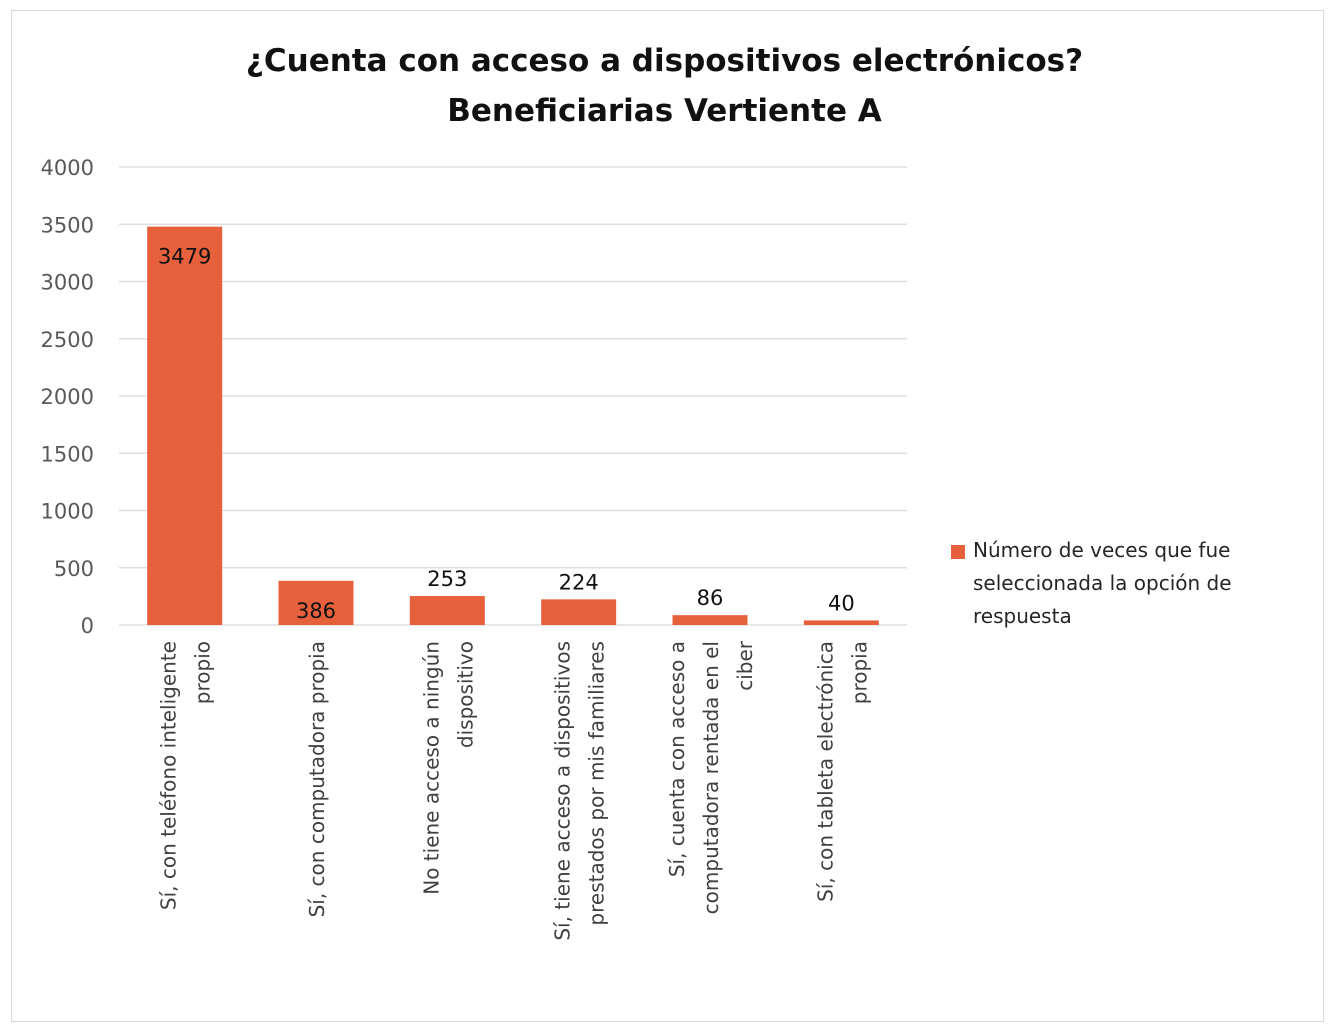 The image size is (1329, 1026). I want to click on y-tick-label: 2000, so click(67, 397).